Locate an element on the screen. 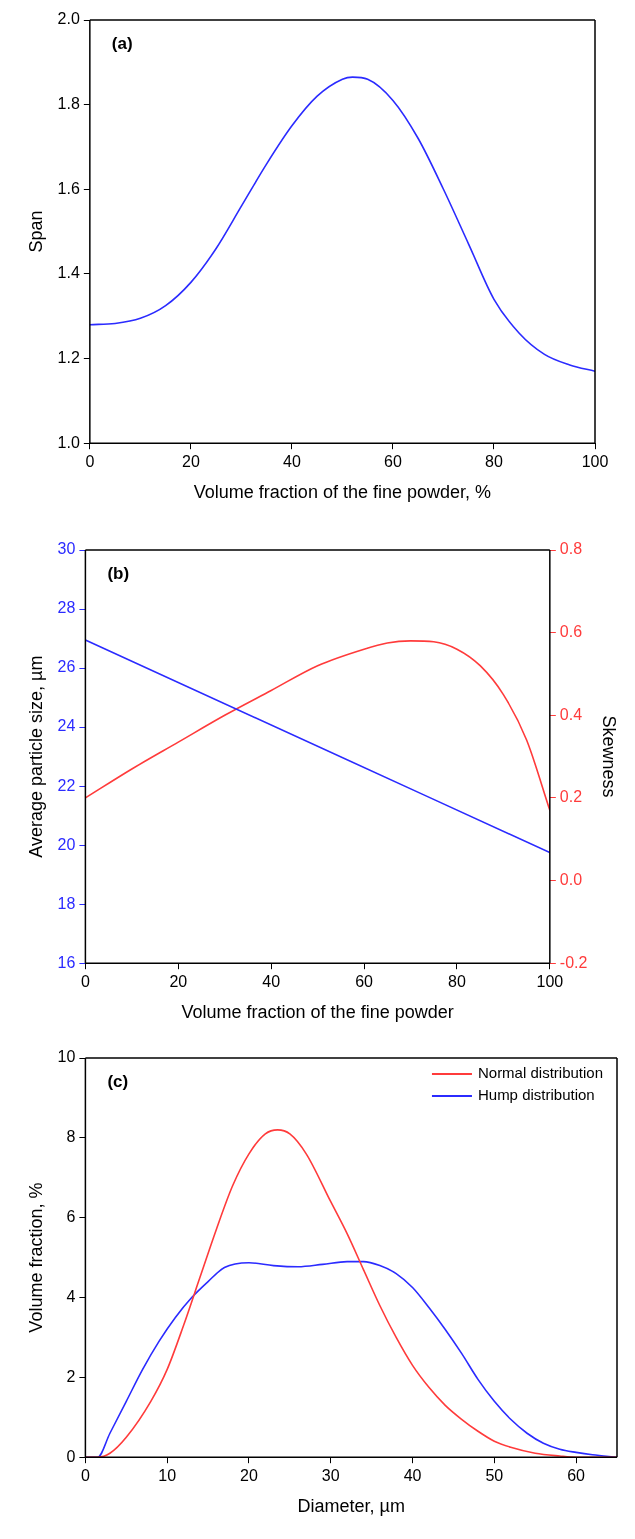 This screenshot has height=1539, width=635. legend-label: Hump distribution is located at coordinates (536, 1095).